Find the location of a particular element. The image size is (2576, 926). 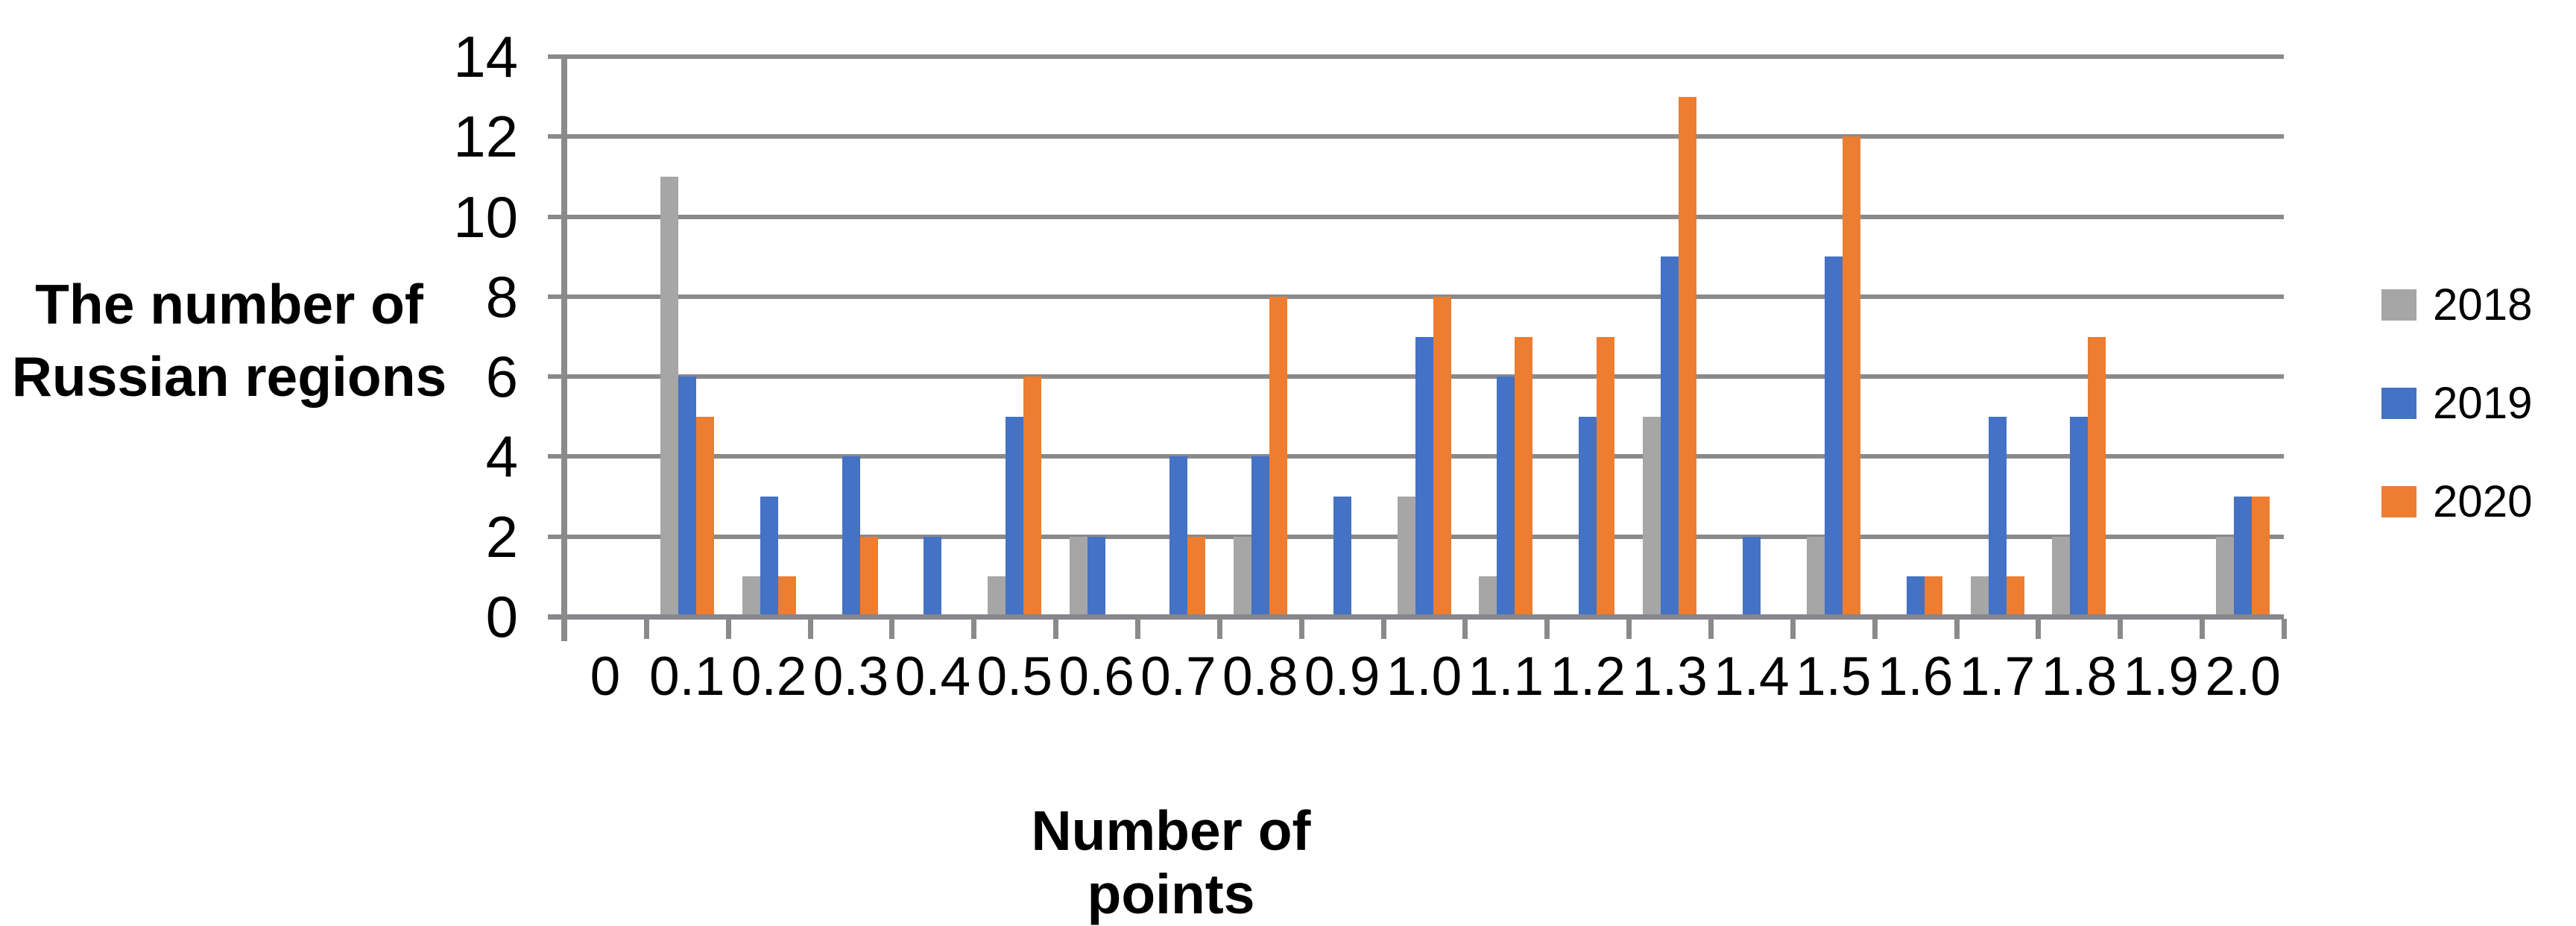

bar-2018-0.8 is located at coordinates (1242, 576).